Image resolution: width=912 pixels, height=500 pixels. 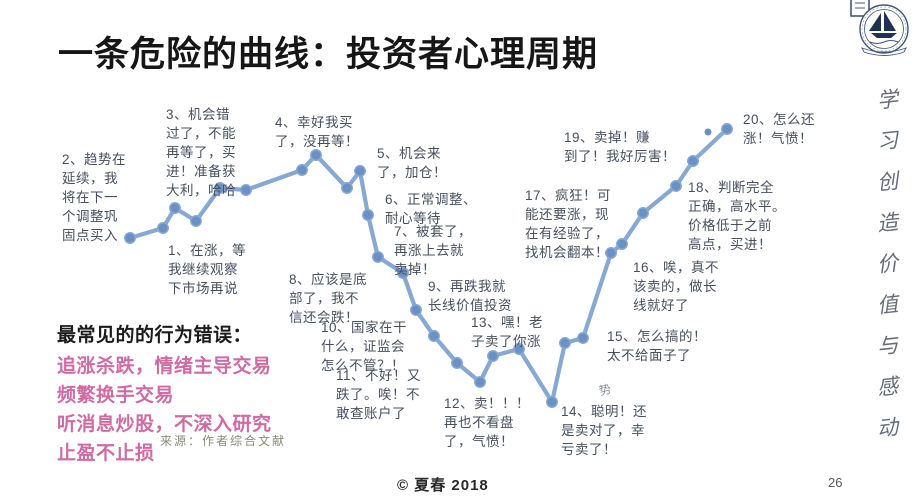 What do you see at coordinates (507, 332) in the screenshot?
I see `annotation-13: 13、嘿！老 子卖了你涨` at bounding box center [507, 332].